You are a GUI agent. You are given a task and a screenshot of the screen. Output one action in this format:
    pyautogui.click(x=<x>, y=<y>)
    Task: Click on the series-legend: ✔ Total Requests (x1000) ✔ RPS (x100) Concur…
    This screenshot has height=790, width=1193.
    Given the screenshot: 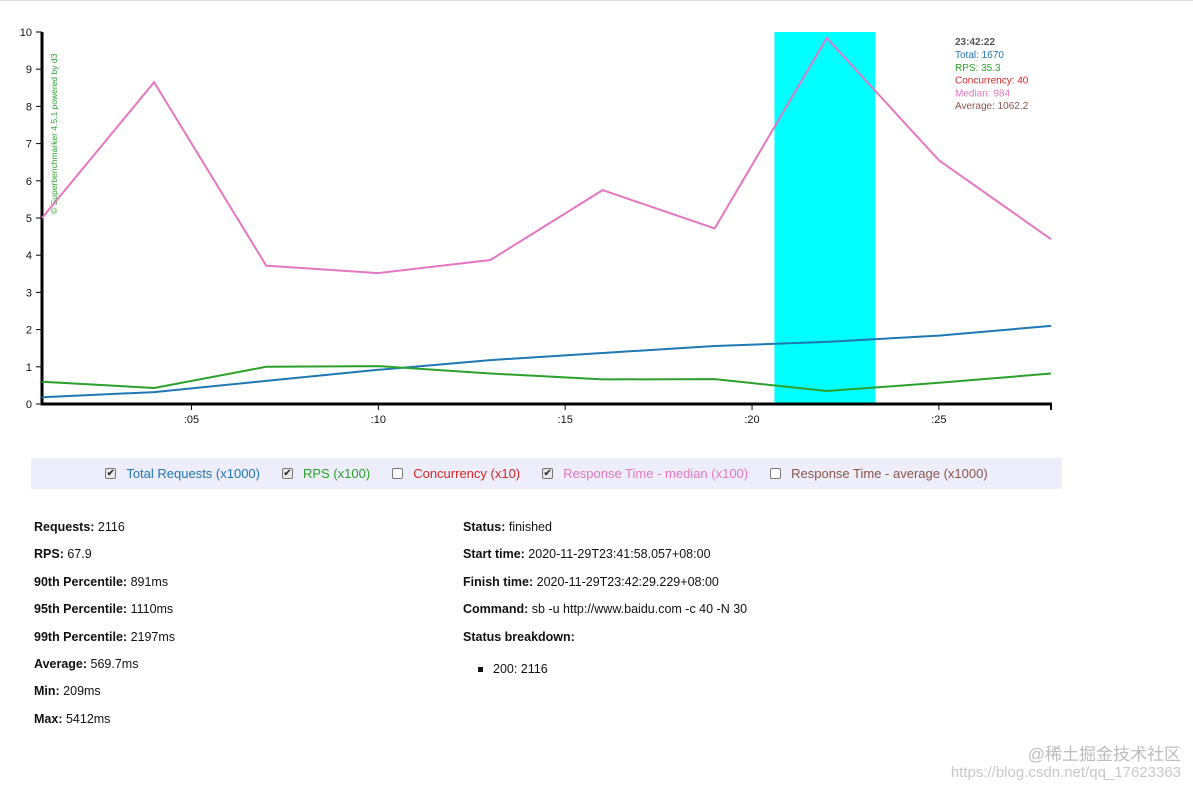 What is the action you would take?
    pyautogui.click(x=546, y=473)
    